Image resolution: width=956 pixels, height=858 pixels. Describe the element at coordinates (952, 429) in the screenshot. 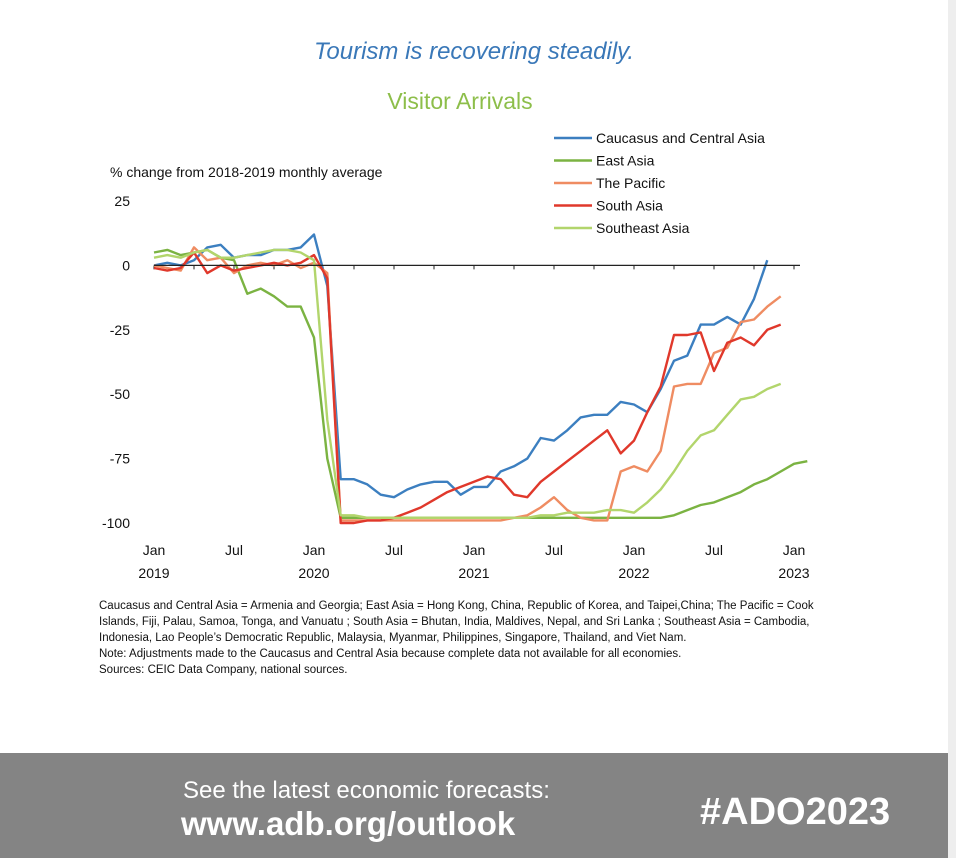

I see `right-edge-strip` at that location.